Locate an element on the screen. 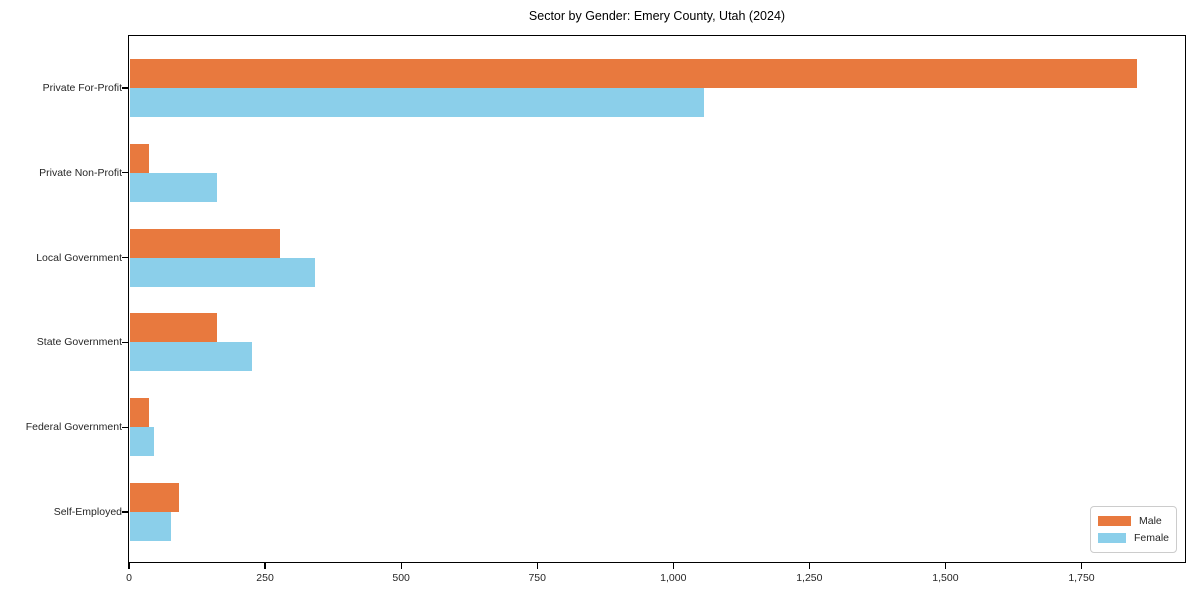  y-axis-label: Local Government is located at coordinates (79, 257).